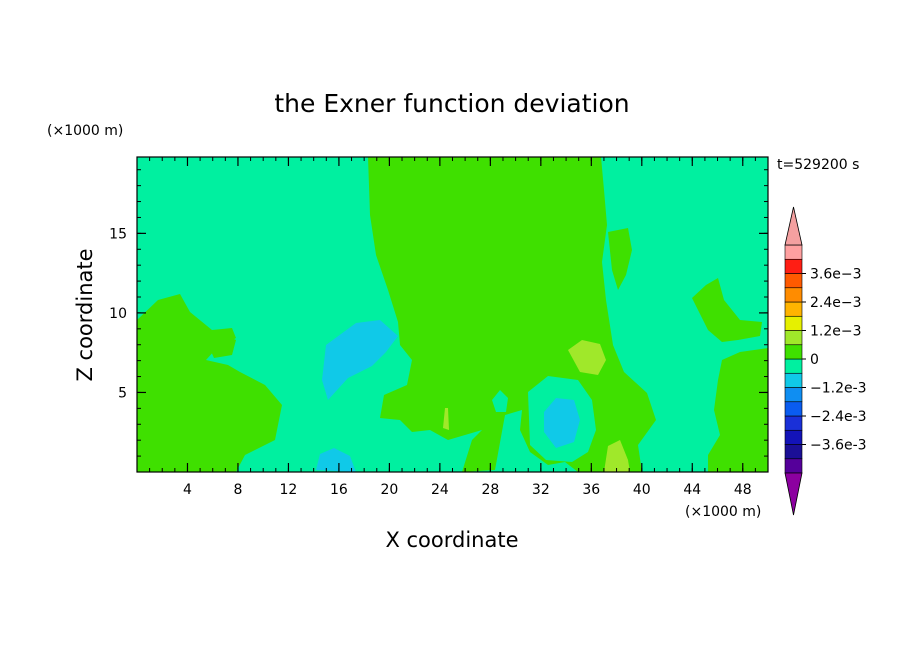  Describe the element at coordinates (541, 490) in the screenshot. I see `x-tick-label: 32` at that location.